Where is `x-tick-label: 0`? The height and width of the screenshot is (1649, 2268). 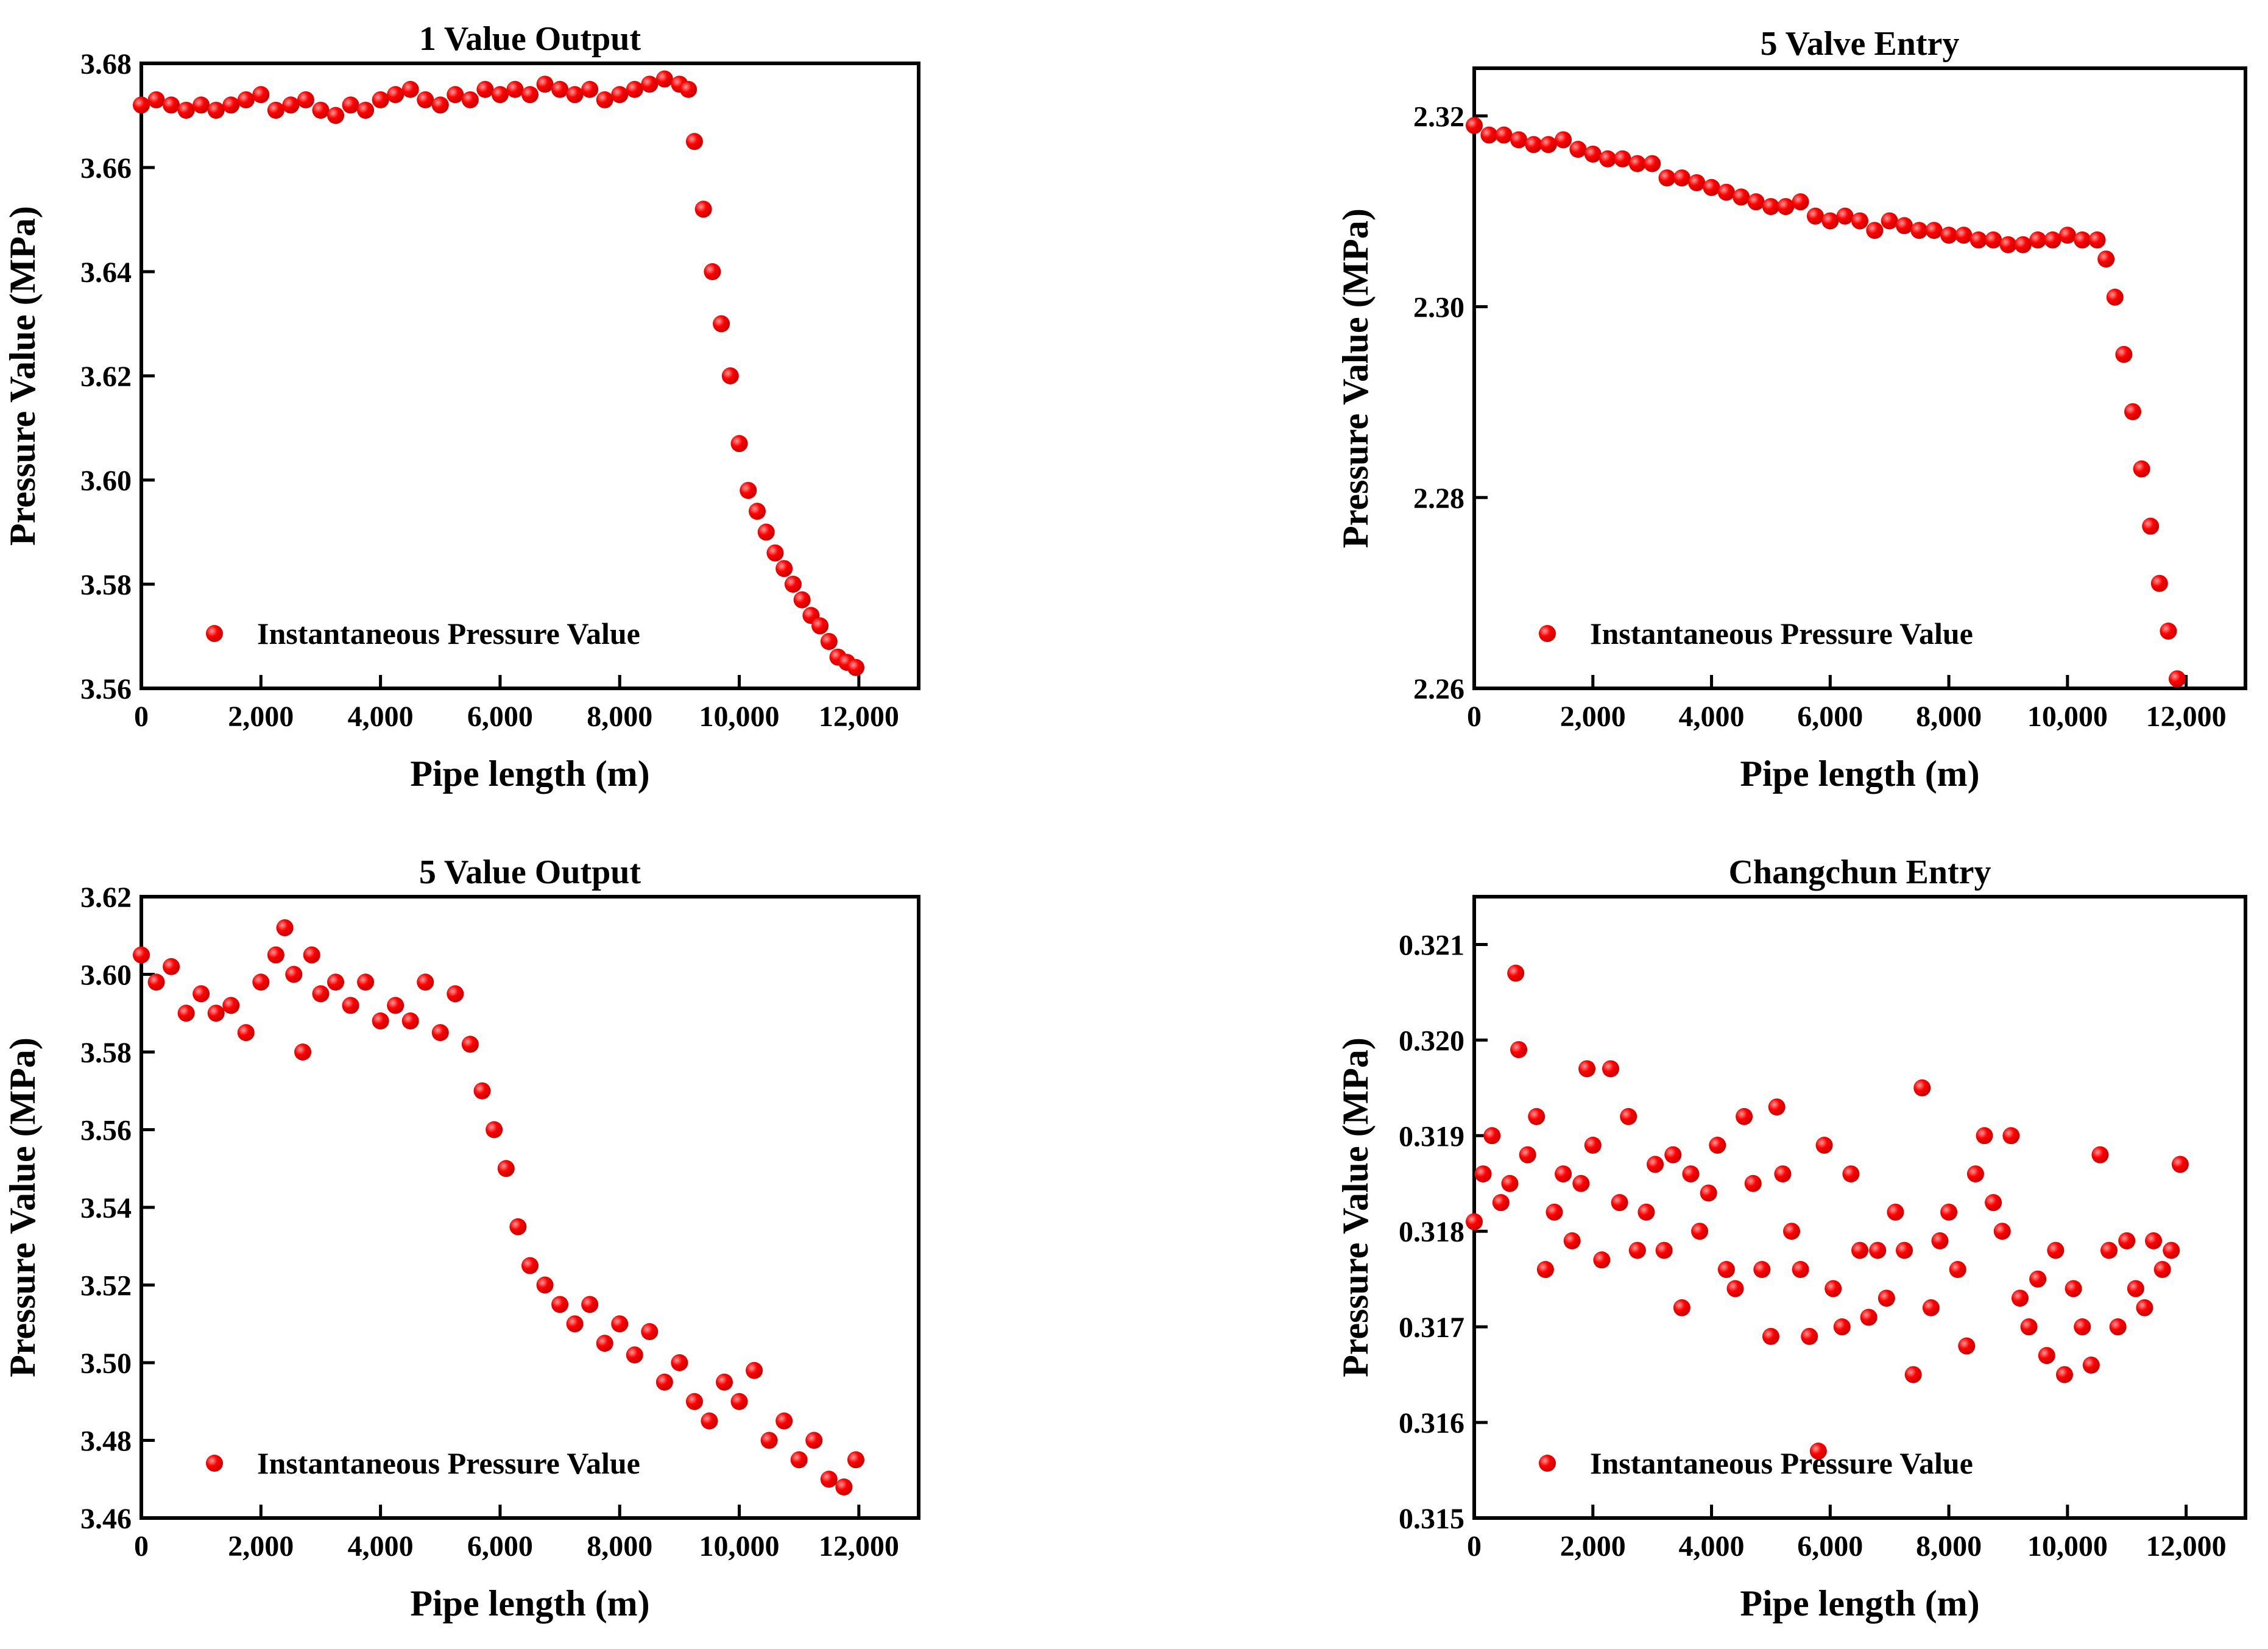
x-tick-label: 0 is located at coordinates (1474, 717).